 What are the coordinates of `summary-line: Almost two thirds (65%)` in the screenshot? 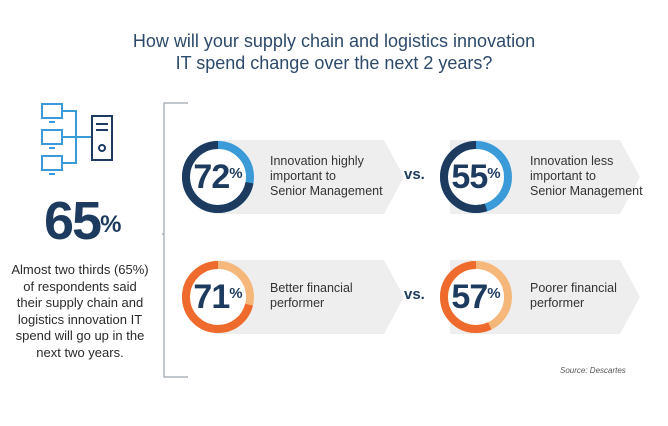 It's located at (80, 269).